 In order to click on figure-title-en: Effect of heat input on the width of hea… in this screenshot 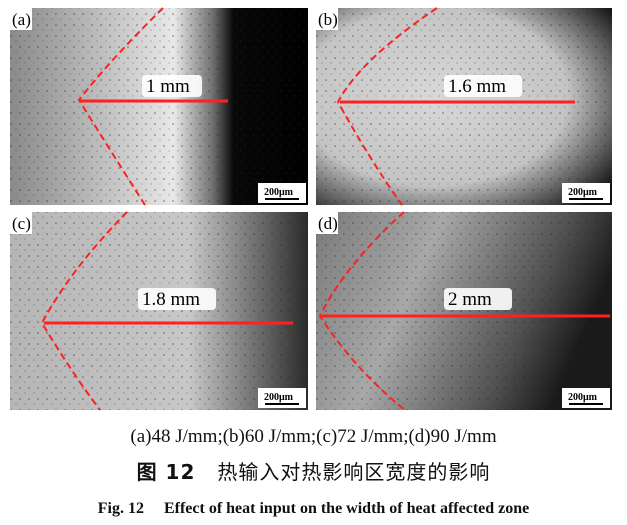, I will do `click(346, 508)`.